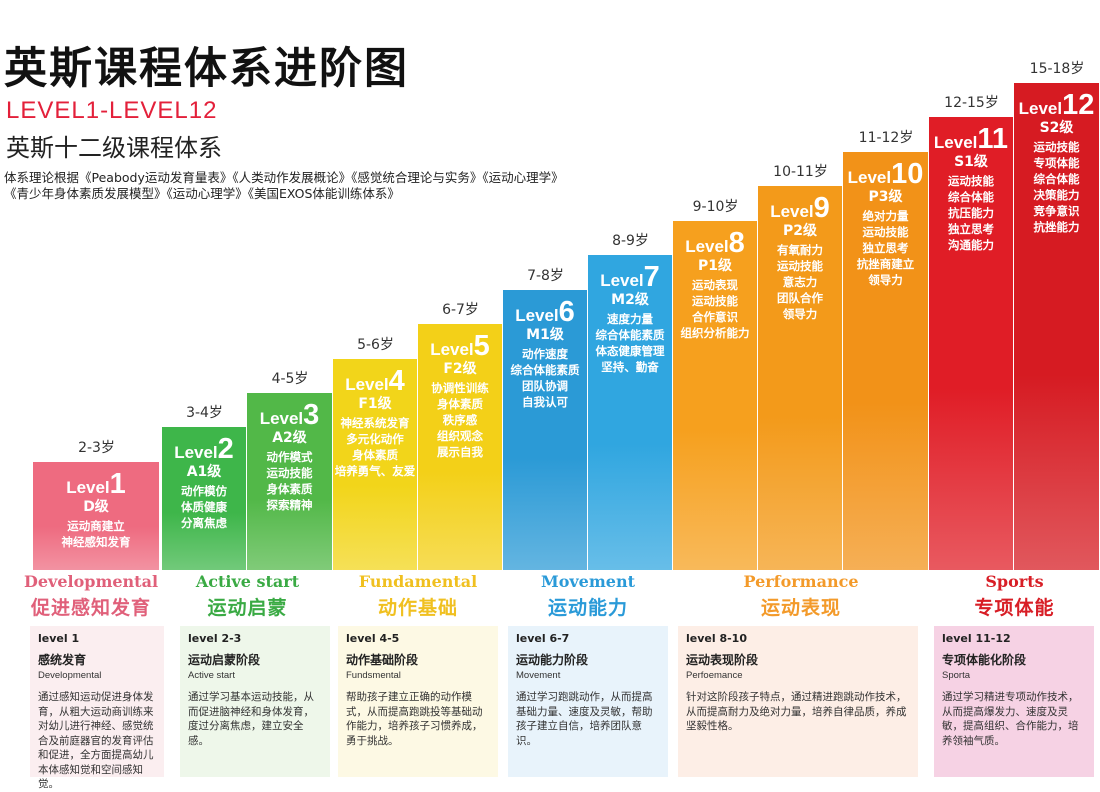  I want to click on goal-list: 运动表现 运动技能 合作意识 组织分析能力, so click(715, 309).